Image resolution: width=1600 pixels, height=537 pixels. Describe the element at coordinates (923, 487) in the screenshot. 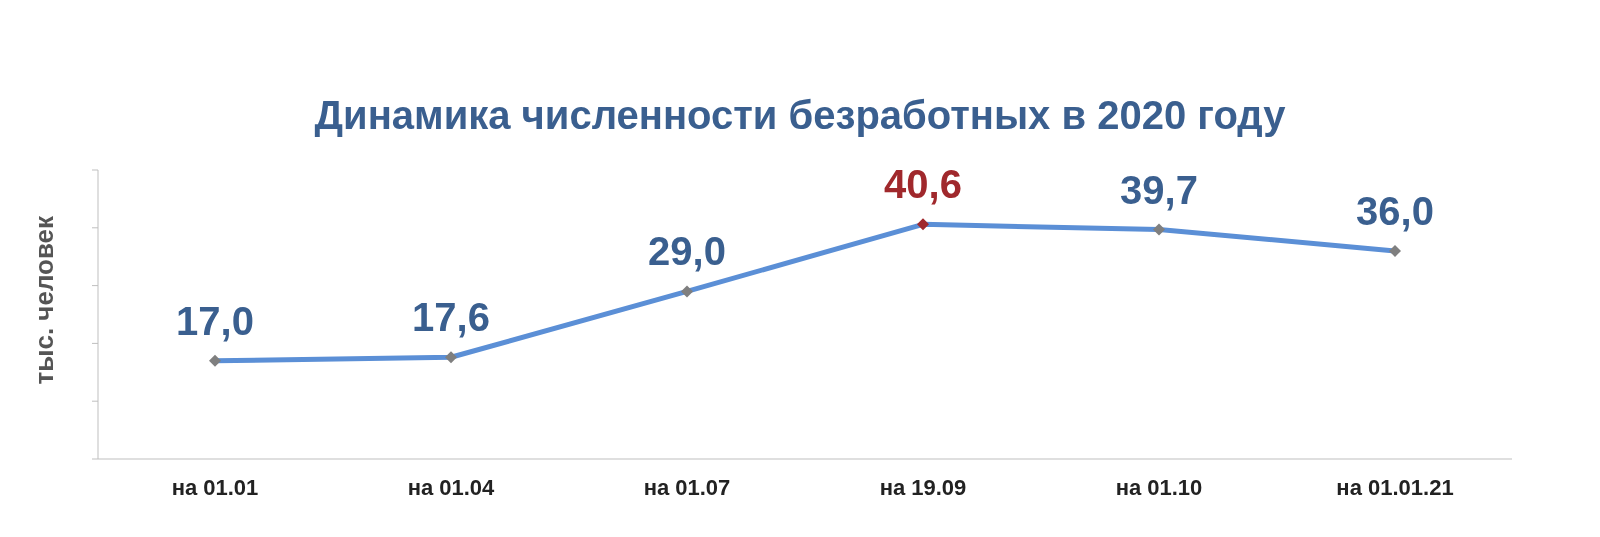

I see `x-tick-label: на 19.09` at that location.